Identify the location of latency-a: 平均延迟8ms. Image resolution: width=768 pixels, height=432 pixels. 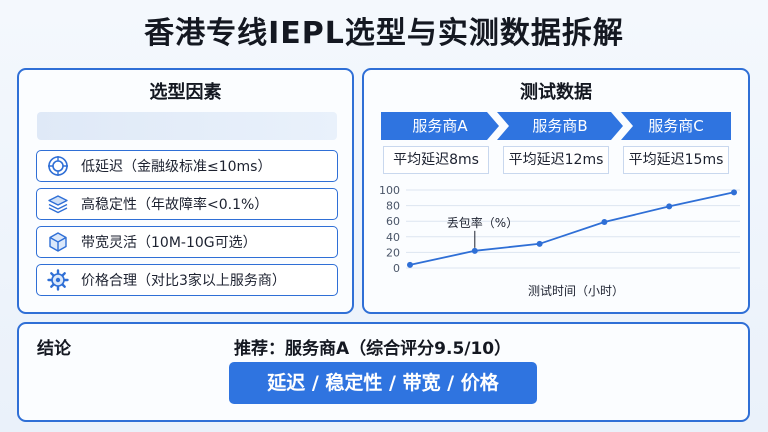
(436, 160).